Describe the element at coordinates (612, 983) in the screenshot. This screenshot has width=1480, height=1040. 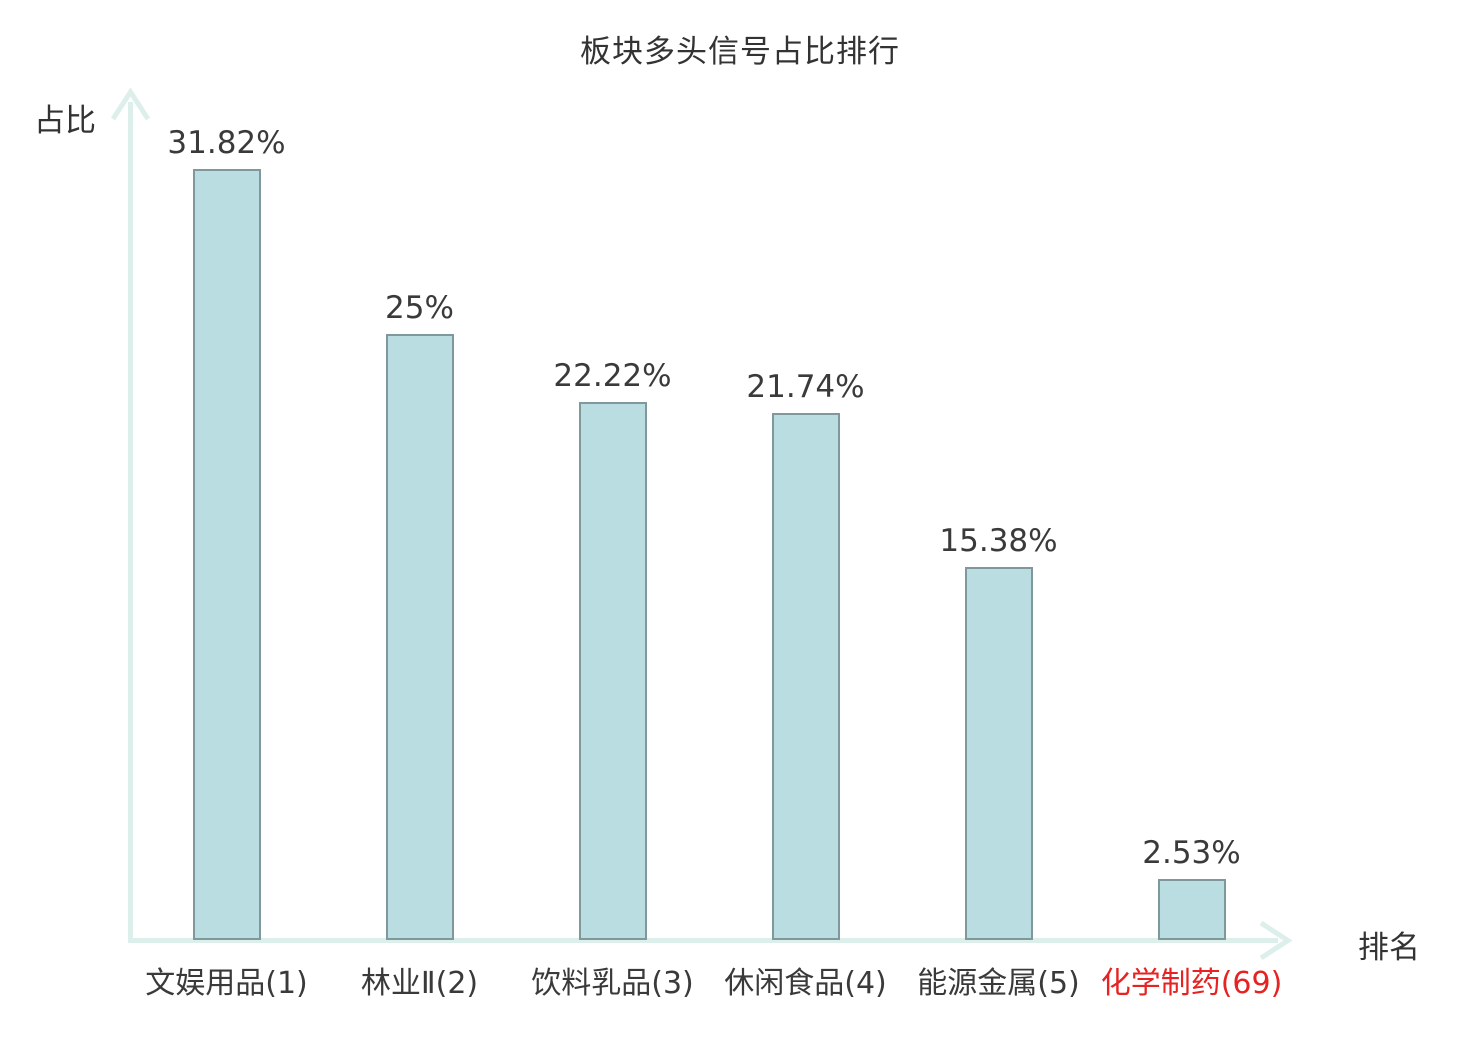
I see `bar-category-label: 饮料乳品(3)` at that location.